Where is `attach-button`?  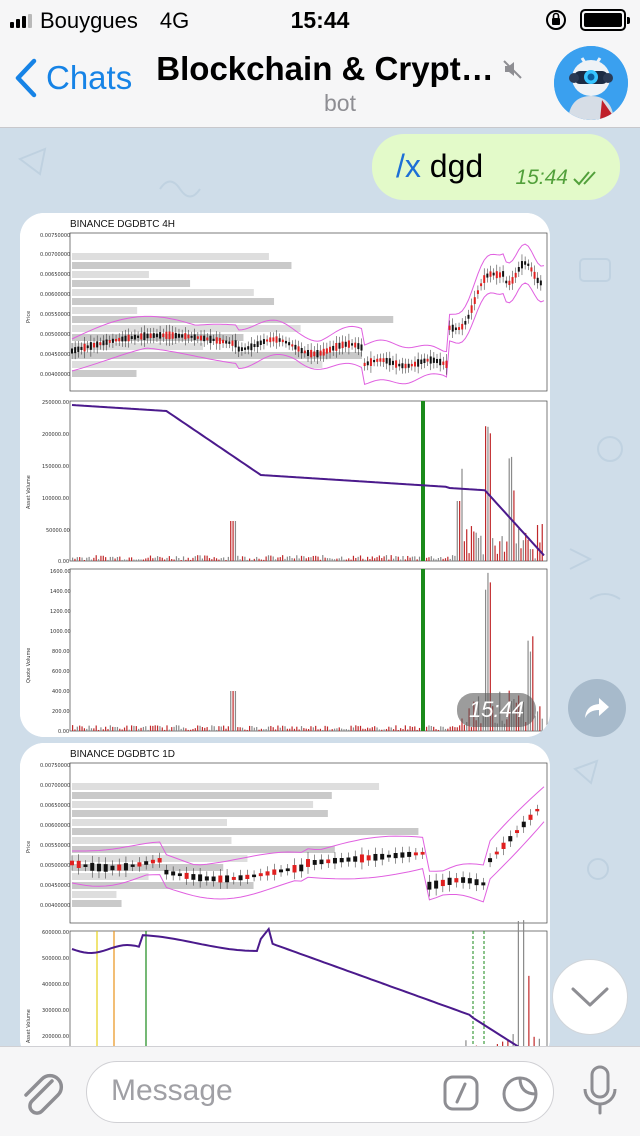 attach-button is located at coordinates (41, 1094).